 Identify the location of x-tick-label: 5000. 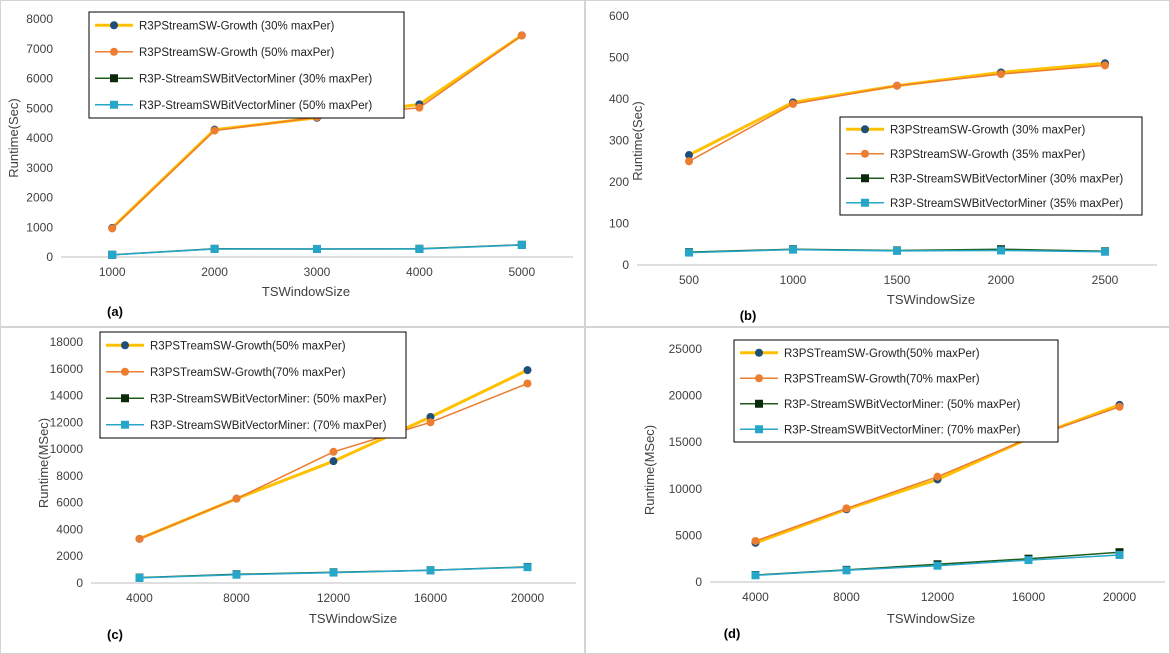
(521, 272).